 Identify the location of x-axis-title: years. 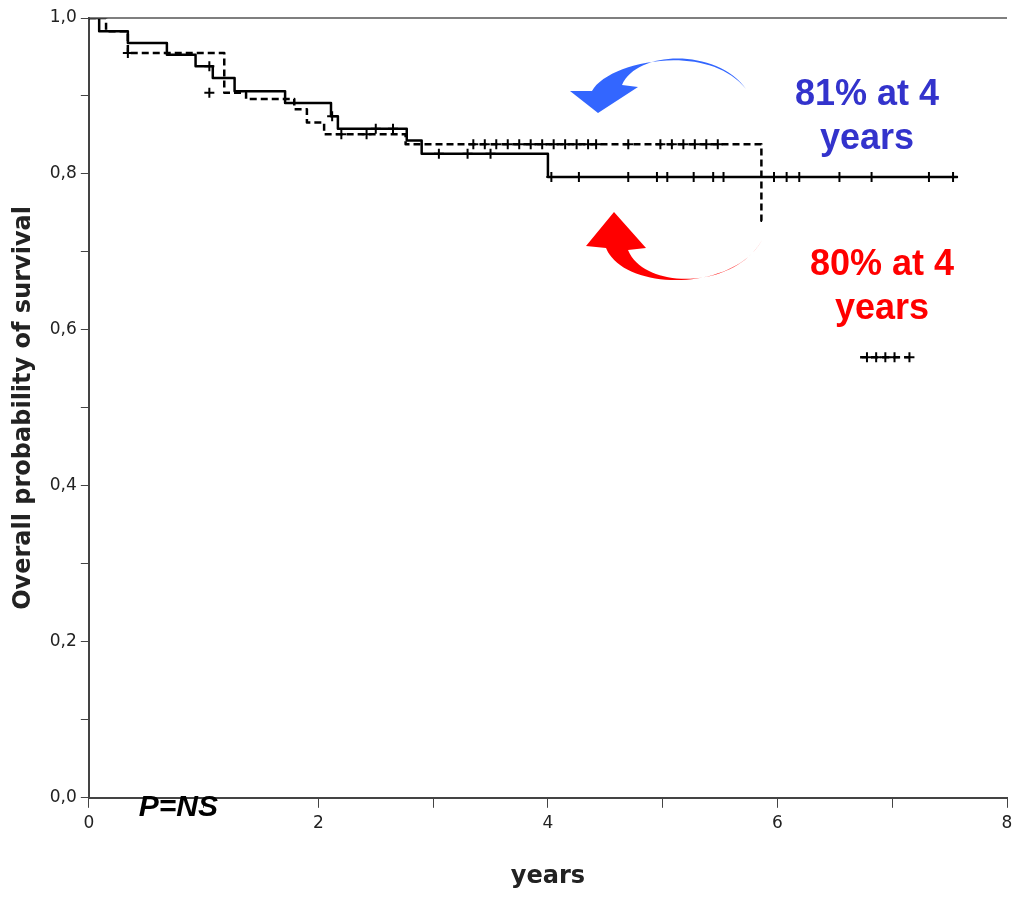
(548, 874).